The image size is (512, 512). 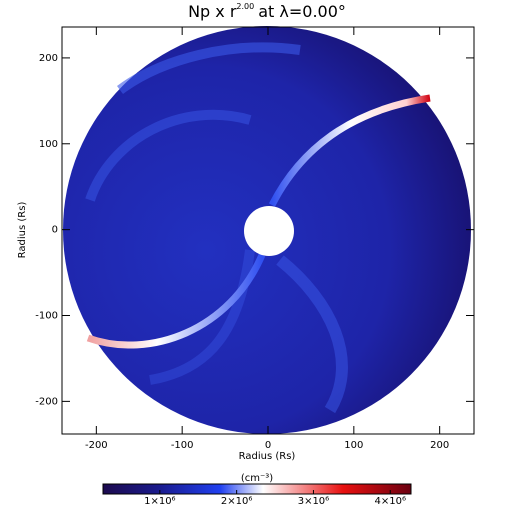 What do you see at coordinates (245, 6) in the screenshot?
I see `title-exponent: 2.00` at bounding box center [245, 6].